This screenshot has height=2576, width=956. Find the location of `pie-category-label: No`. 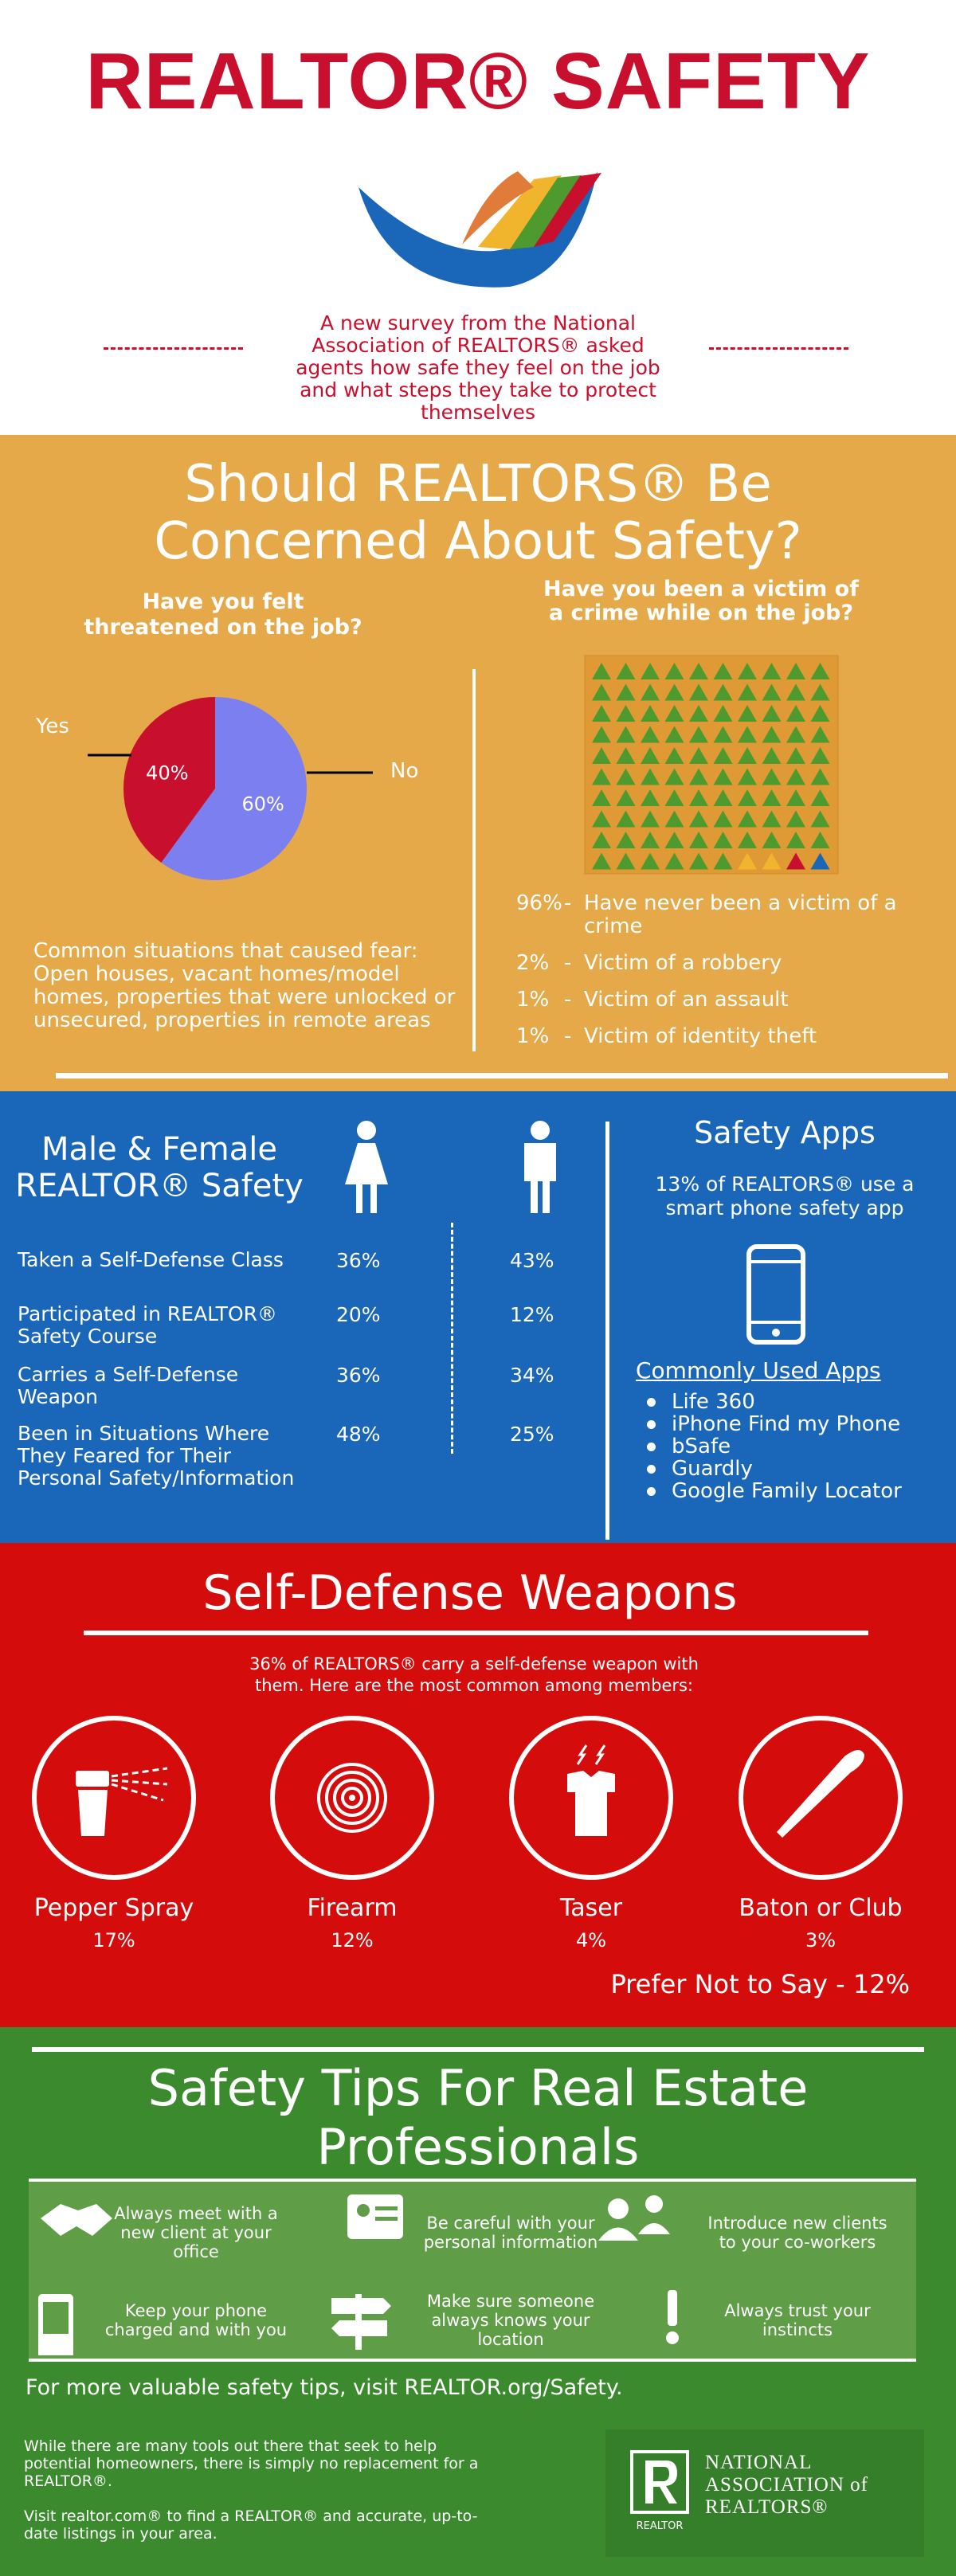

pie-category-label: No is located at coordinates (404, 771).